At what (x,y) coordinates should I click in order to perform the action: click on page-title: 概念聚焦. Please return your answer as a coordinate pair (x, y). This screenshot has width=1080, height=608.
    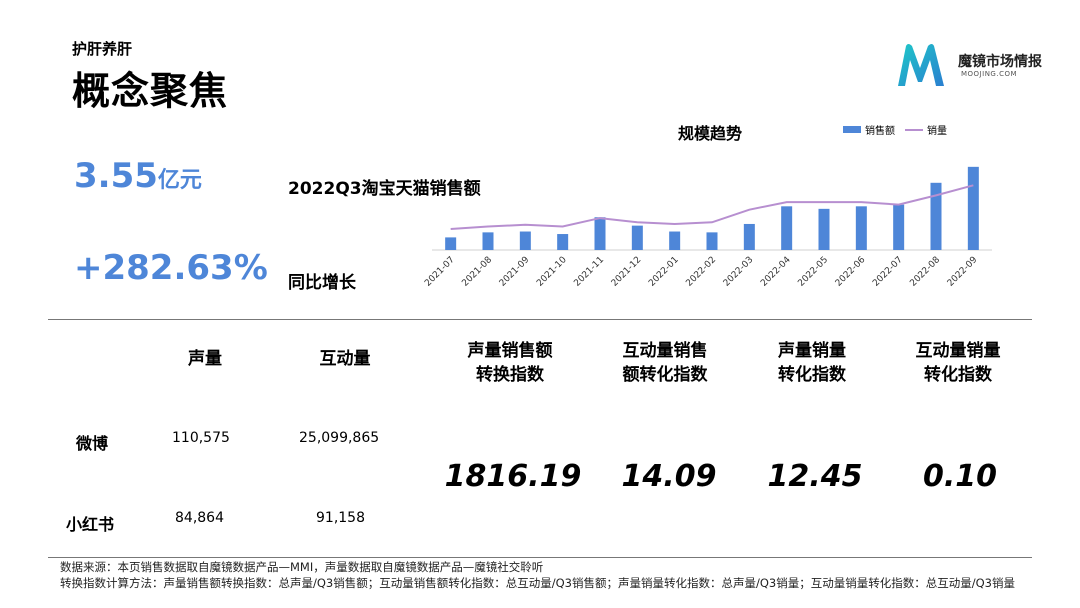
    Looking at the image, I should click on (150, 91).